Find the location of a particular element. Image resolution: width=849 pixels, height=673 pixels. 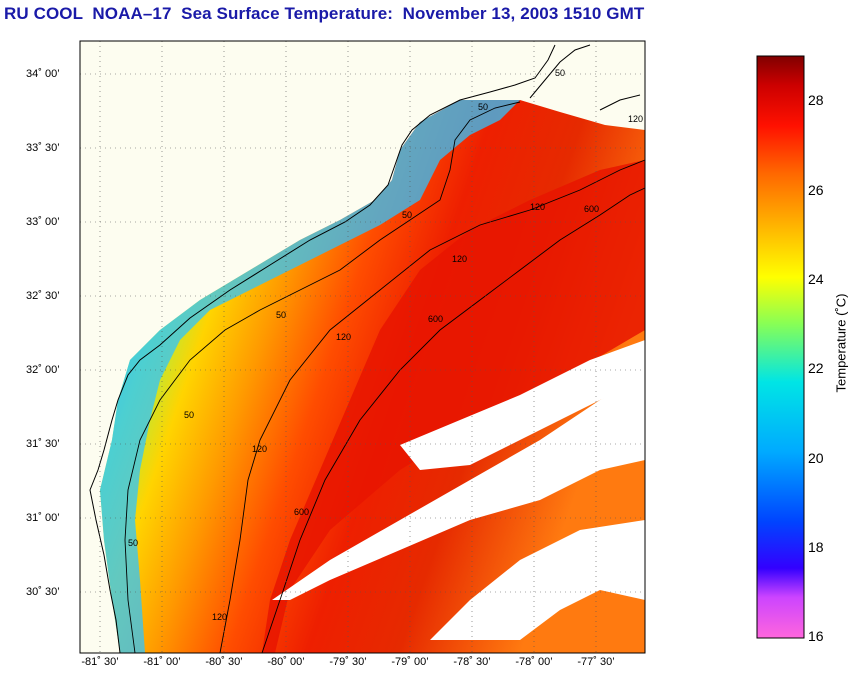

lon-tick-label: -81˚ 30’ is located at coordinates (100, 662).